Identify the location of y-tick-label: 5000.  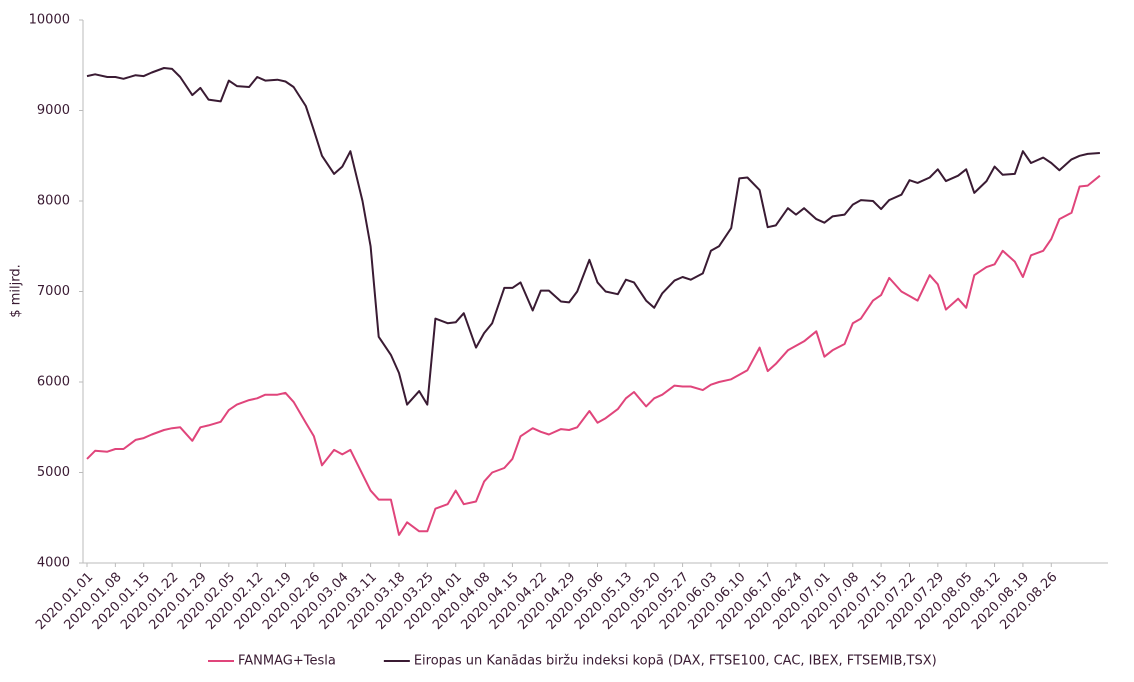
(53, 472).